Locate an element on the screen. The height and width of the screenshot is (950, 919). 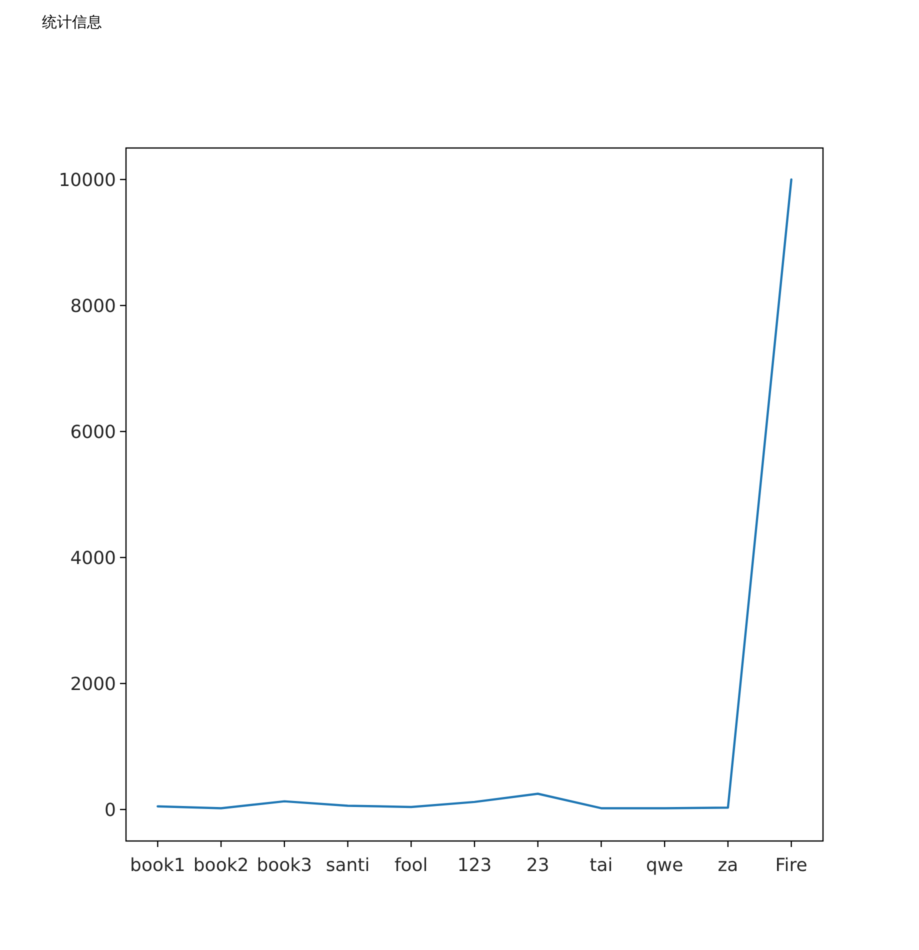
y-tick-label: 4000 is located at coordinates (93, 558).